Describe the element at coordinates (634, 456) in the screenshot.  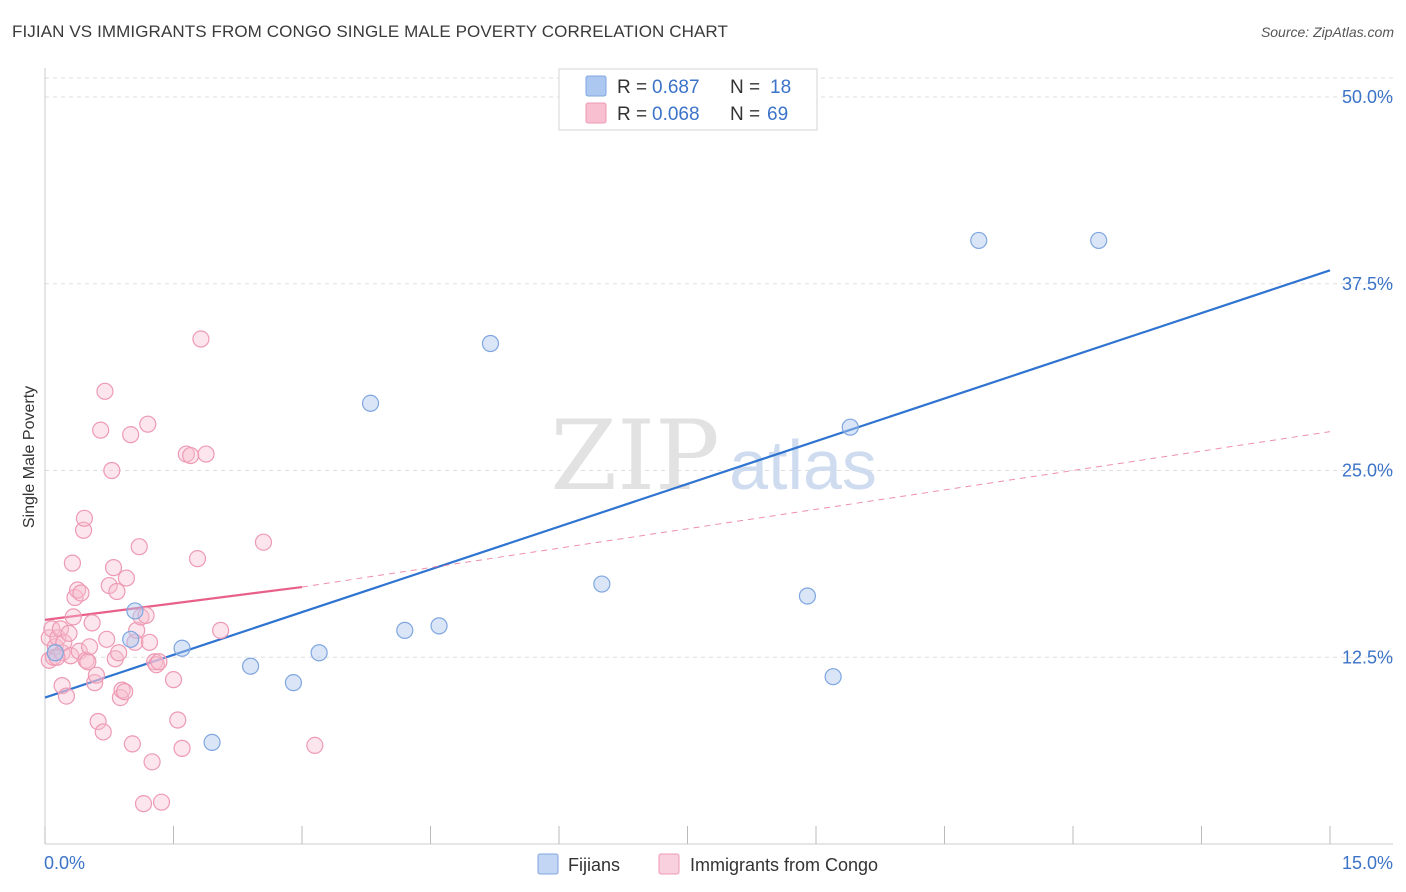
I see `watermark-zip: ZIP` at that location.